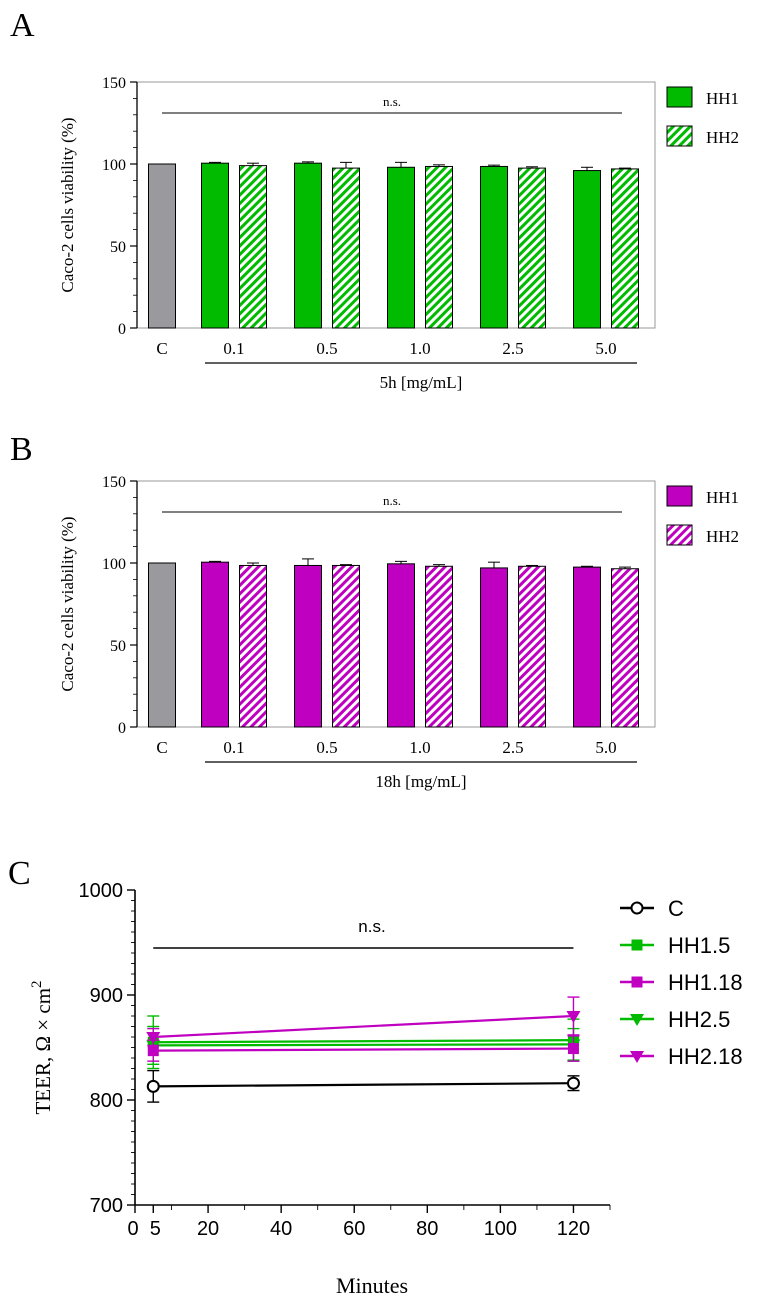  Describe the element at coordinates (699, 945) in the screenshot. I see `legend-label-hh1-5: HH1.5` at that location.